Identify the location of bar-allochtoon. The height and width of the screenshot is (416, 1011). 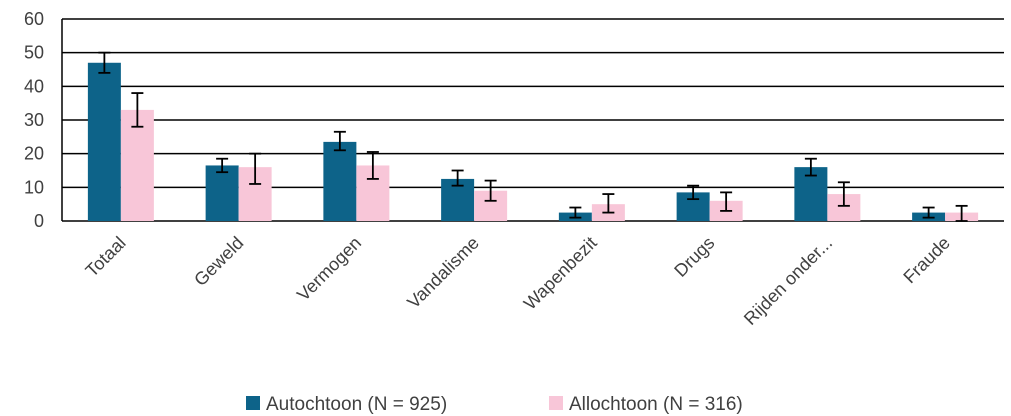
(137, 165).